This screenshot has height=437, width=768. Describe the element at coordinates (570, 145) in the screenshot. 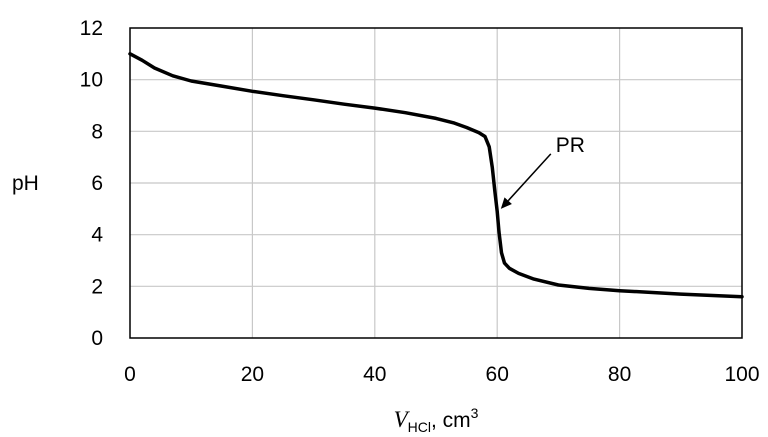

I see `pr-label: PR` at that location.